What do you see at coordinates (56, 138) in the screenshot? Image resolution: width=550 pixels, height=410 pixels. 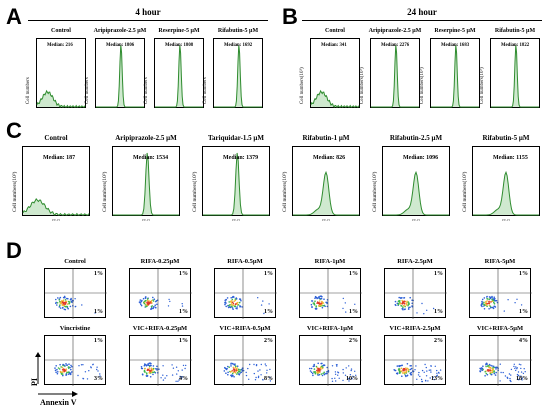 I see `histogram-title: Control` at bounding box center [56, 138].